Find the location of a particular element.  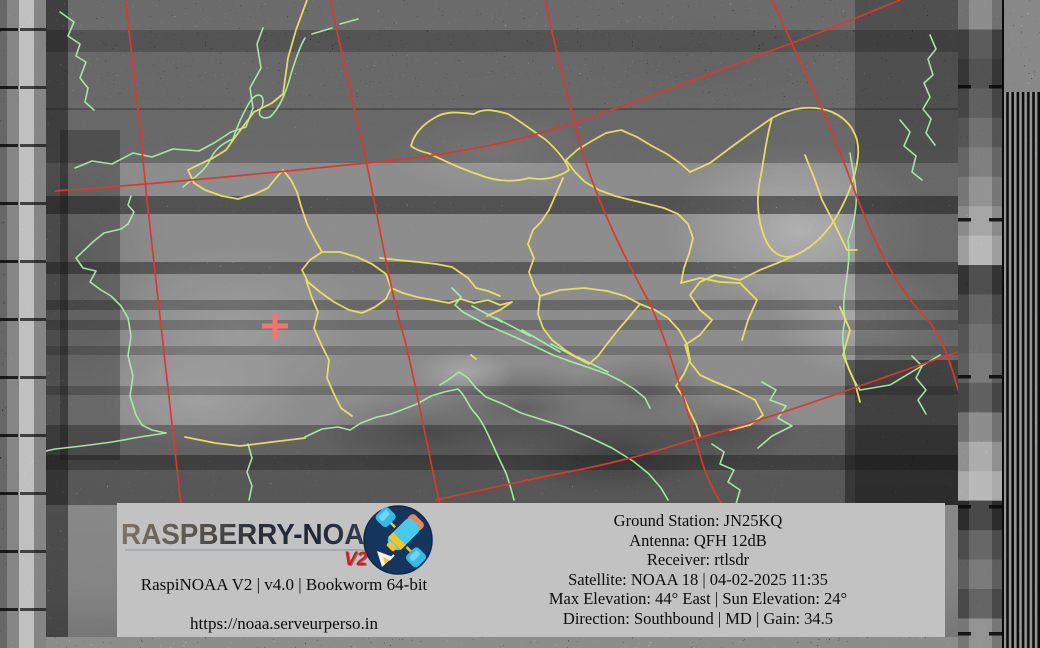

station-url-text: https://noaa.serveurperso.in is located at coordinates (284, 623).